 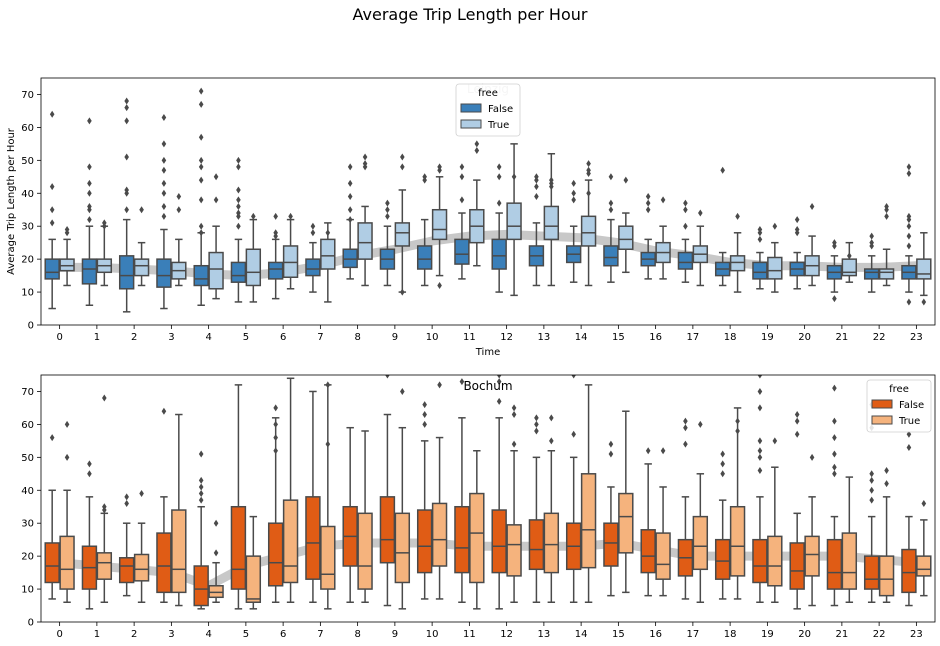 What do you see at coordinates (97, 634) in the screenshot?
I see `x-tick-label: 1` at bounding box center [97, 634].